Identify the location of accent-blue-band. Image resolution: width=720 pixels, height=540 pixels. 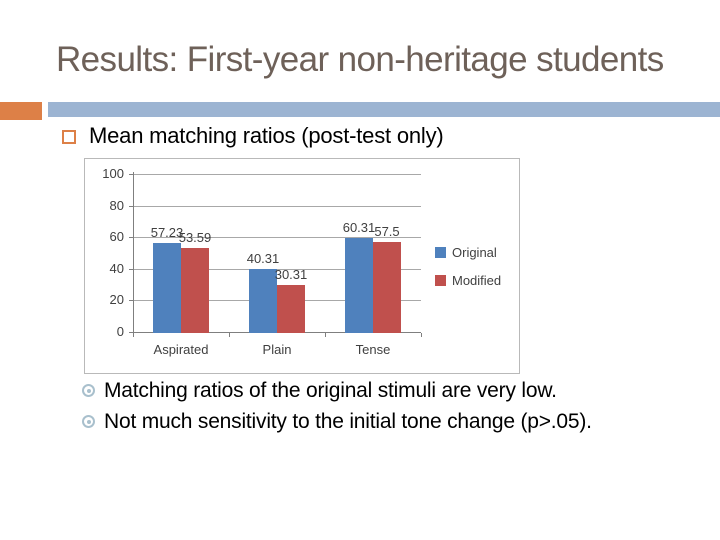
(384, 109).